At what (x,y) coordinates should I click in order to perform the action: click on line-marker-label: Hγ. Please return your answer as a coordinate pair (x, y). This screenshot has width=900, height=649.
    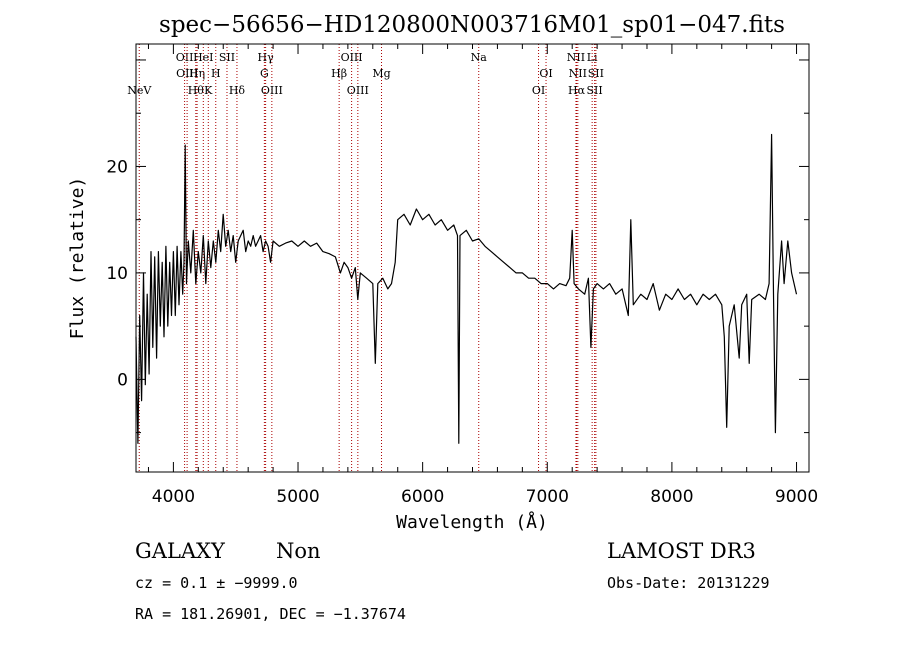
    Looking at the image, I should click on (266, 57).